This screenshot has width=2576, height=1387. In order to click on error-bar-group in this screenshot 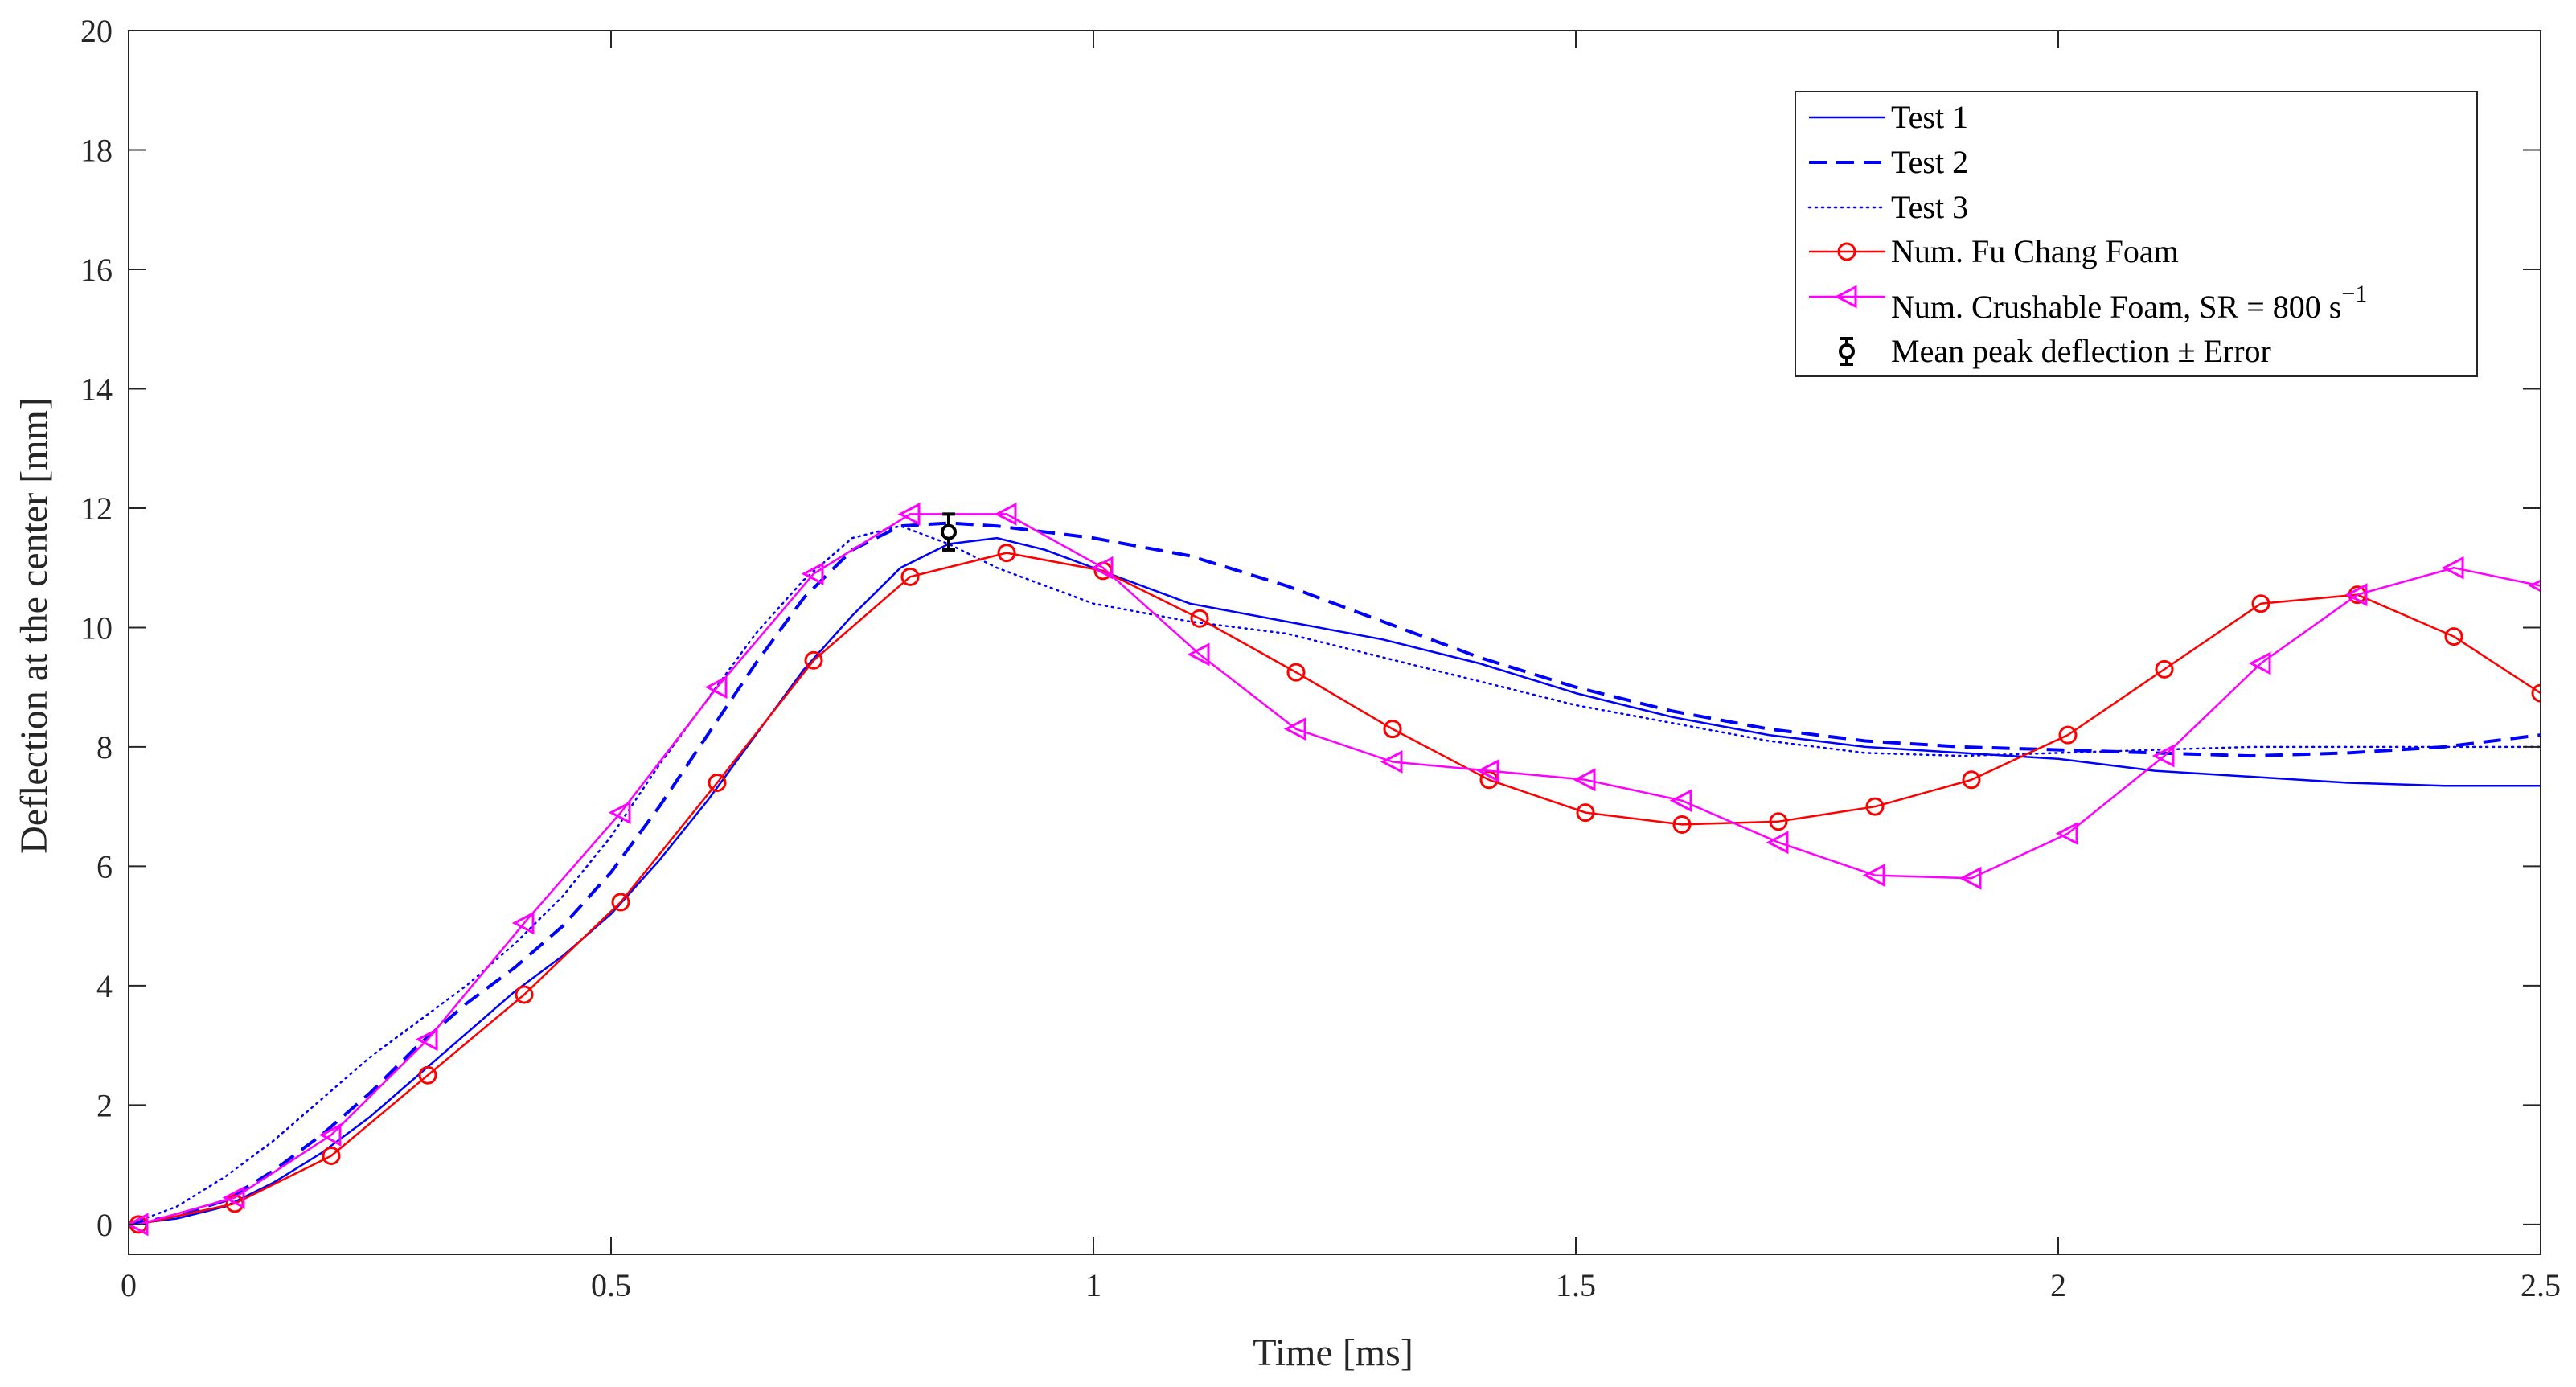, I will do `click(949, 532)`.